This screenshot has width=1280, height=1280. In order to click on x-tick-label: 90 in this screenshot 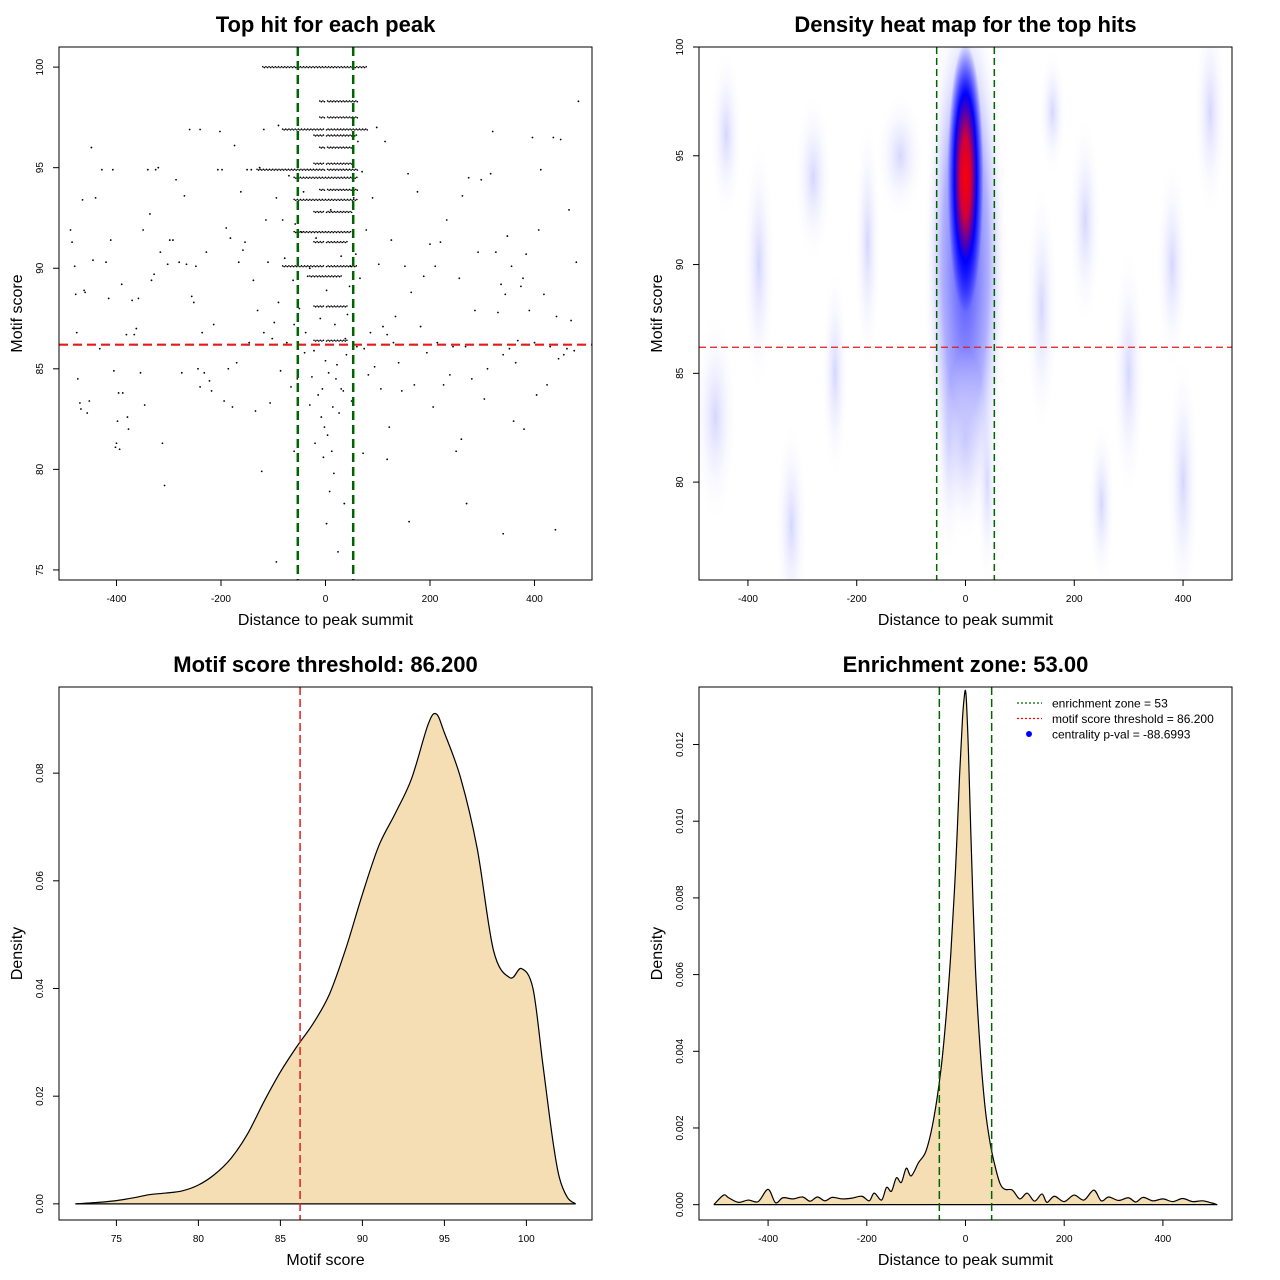, I will do `click(363, 1239)`.